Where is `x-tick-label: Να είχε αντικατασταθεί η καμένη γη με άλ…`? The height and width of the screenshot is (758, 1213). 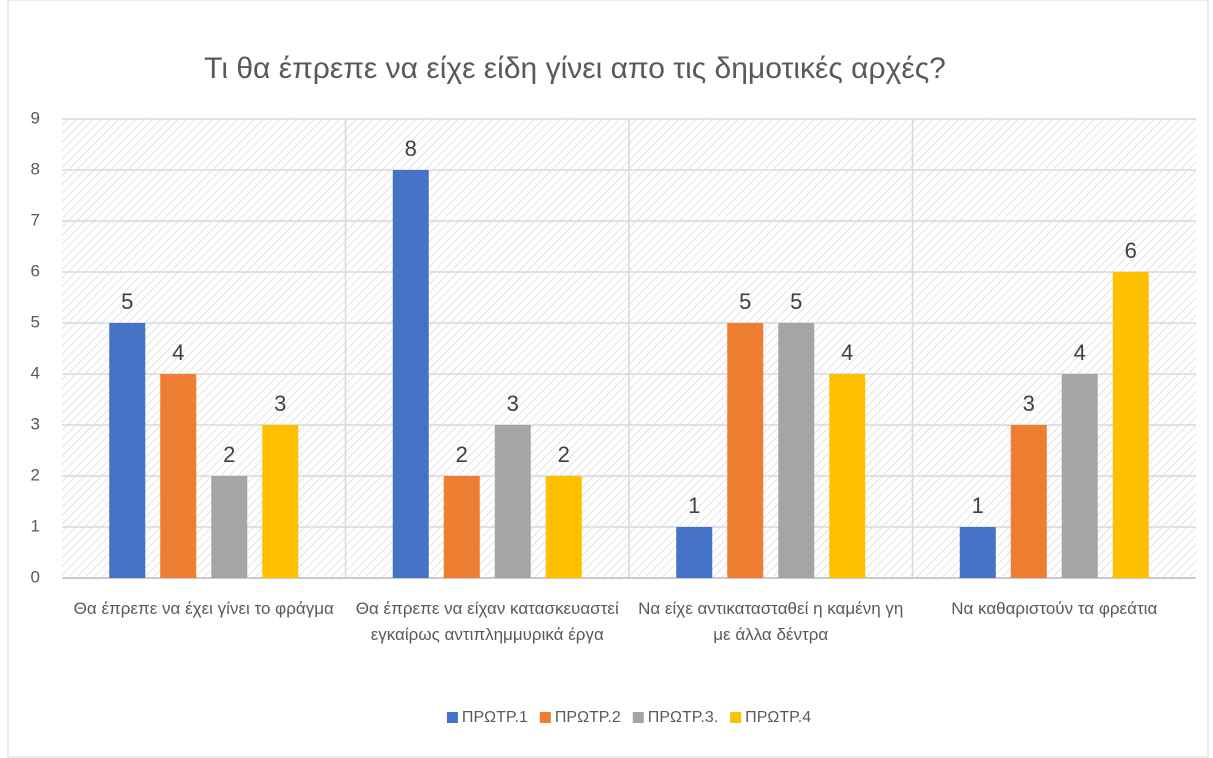 x-tick-label: Να είχε αντικατασταθεί η καμένη γη με άλ… is located at coordinates (771, 621).